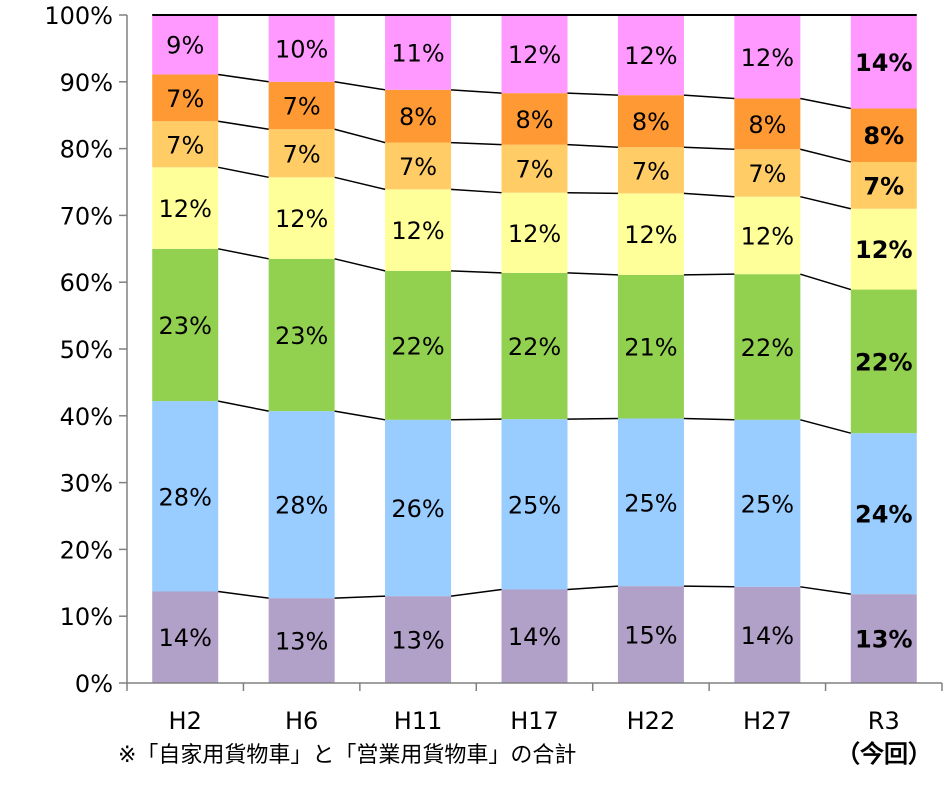 The height and width of the screenshot is (787, 950). What do you see at coordinates (534, 120) in the screenshot?
I see `data-label-H17-6: 8%` at bounding box center [534, 120].